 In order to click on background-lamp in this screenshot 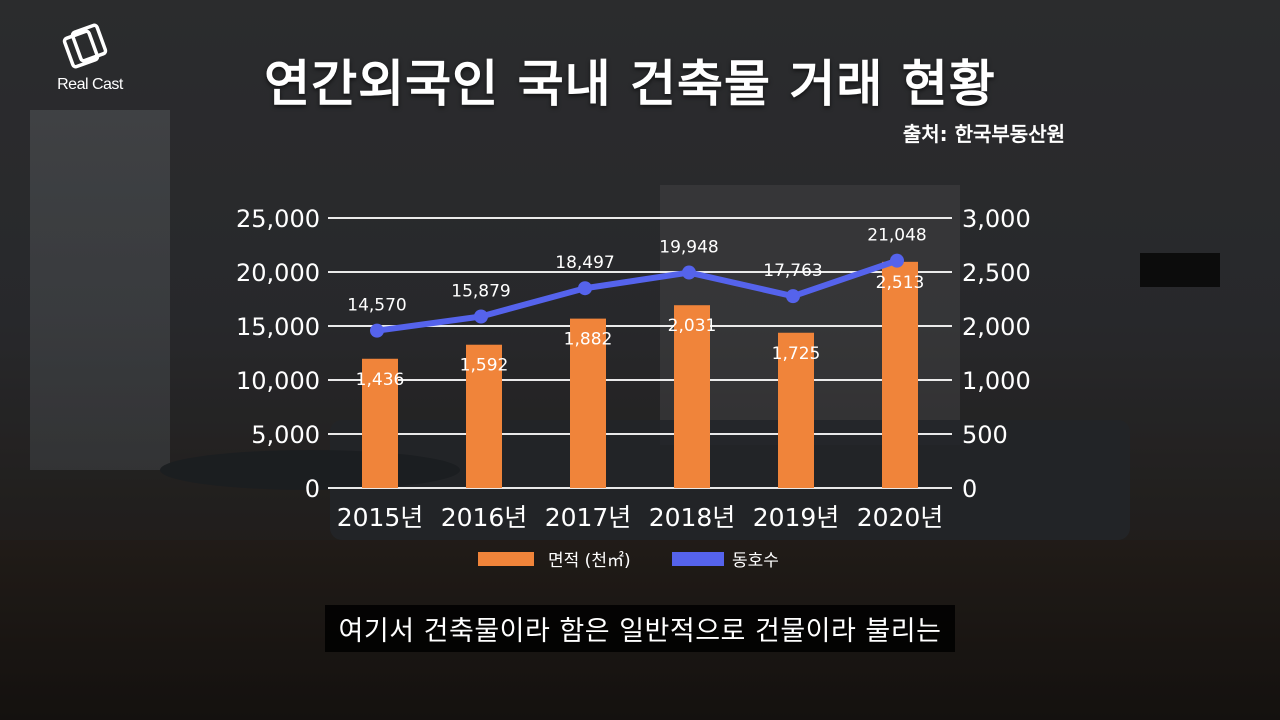, I will do `click(1180, 270)`.